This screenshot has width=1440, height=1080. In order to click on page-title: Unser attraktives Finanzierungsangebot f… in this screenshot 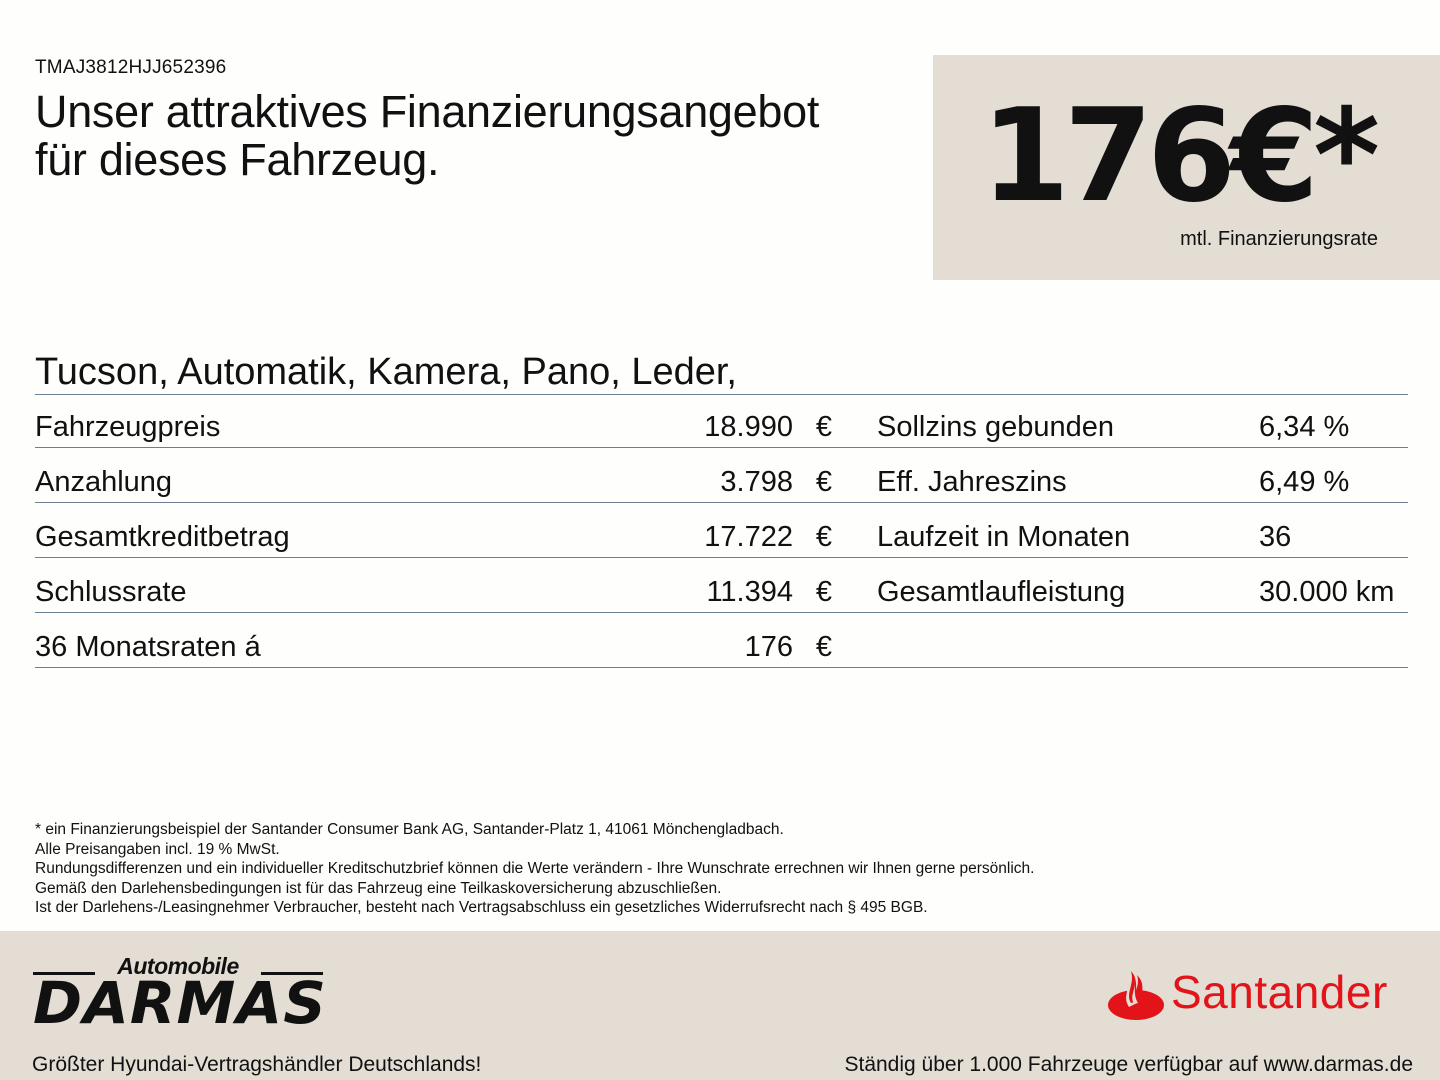, I will do `click(427, 136)`.